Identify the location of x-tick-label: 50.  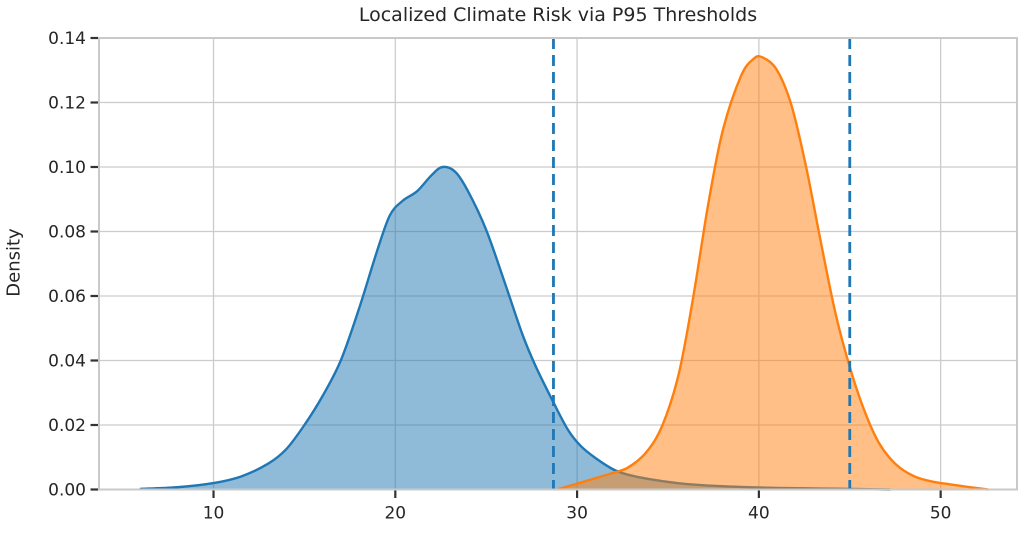
(941, 514).